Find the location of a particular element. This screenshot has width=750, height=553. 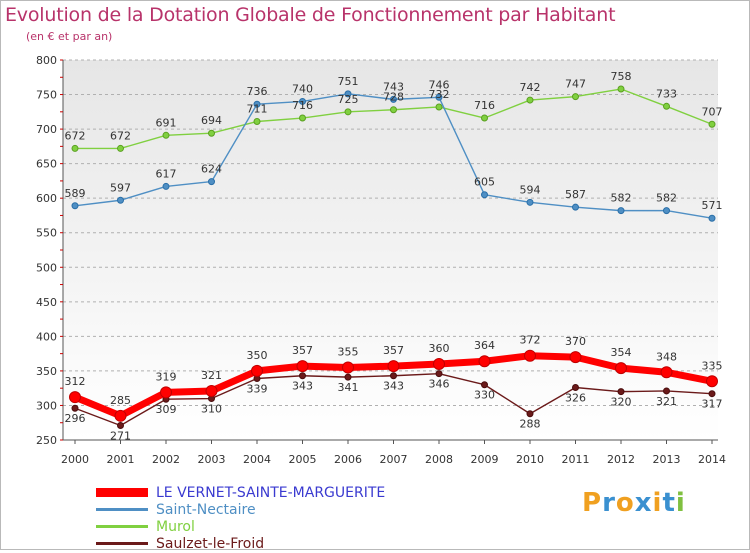

data-label: 747 is located at coordinates (575, 84).